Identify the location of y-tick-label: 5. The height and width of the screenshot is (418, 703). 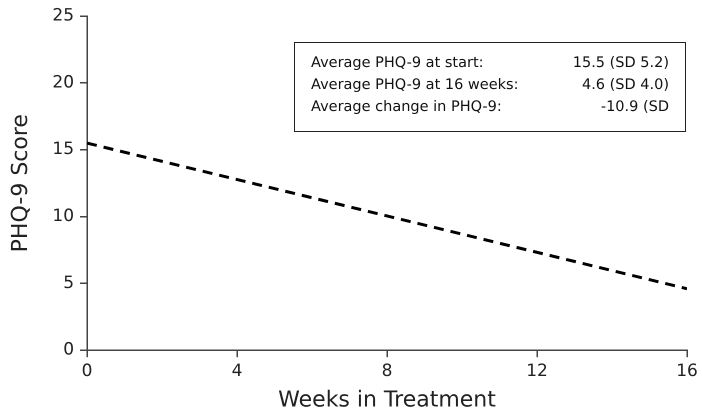
(68, 282).